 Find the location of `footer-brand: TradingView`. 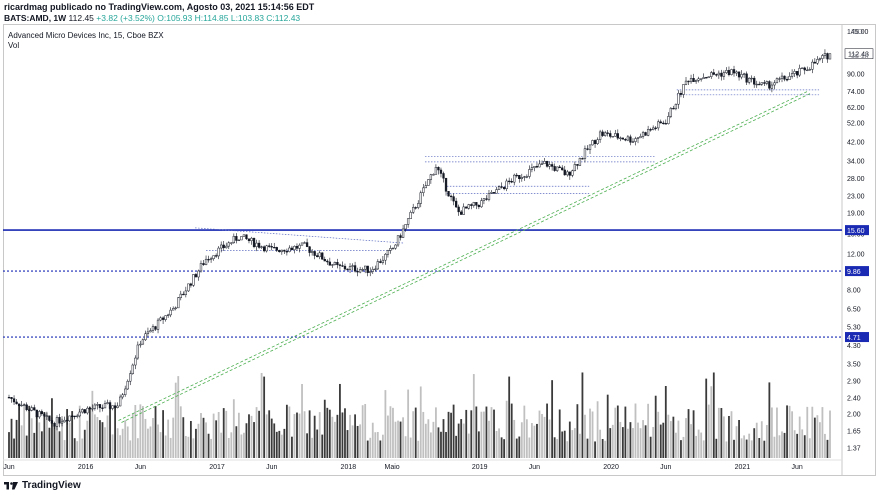

footer-brand: TradingView is located at coordinates (42, 485).